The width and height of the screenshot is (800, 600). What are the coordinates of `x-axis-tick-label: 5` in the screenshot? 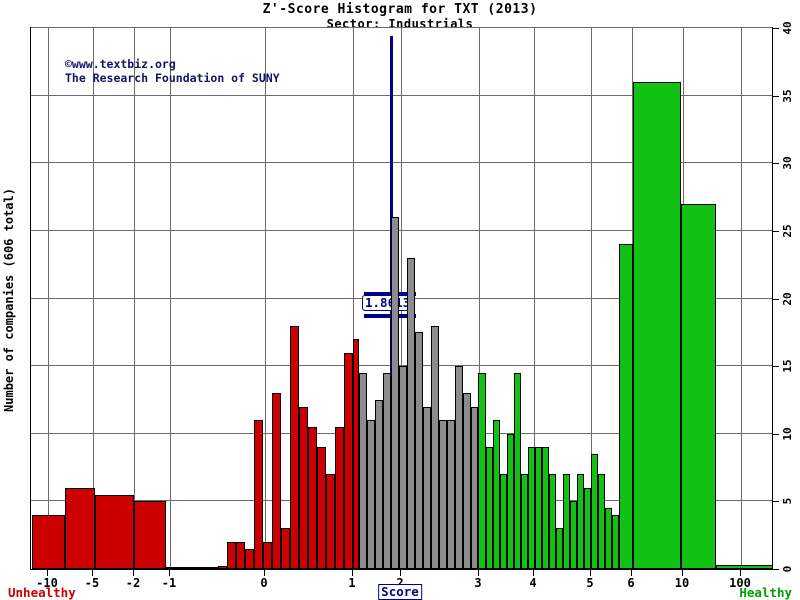 It's located at (590, 583).